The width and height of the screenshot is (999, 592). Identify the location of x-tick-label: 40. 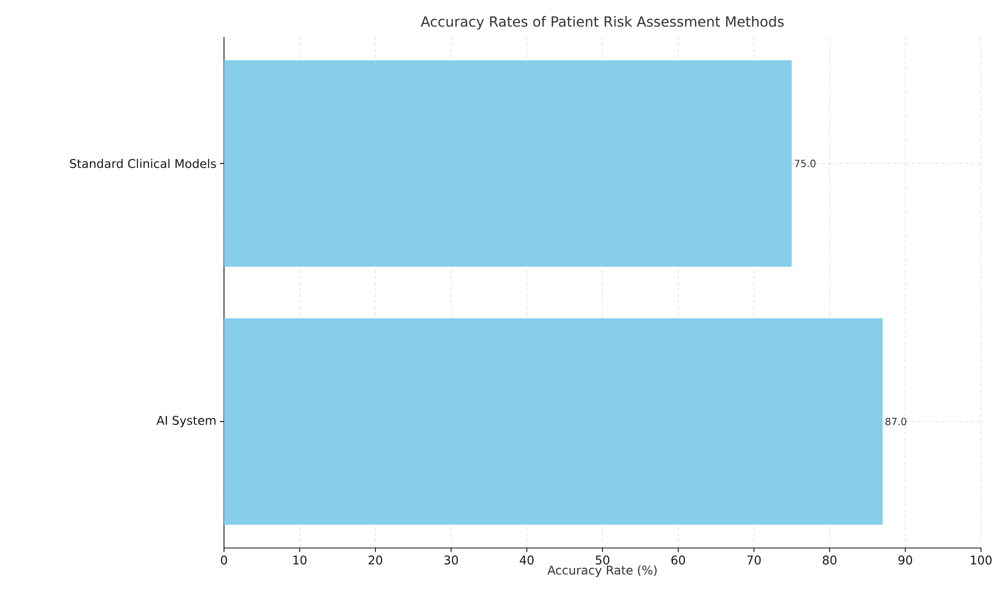
(527, 560).